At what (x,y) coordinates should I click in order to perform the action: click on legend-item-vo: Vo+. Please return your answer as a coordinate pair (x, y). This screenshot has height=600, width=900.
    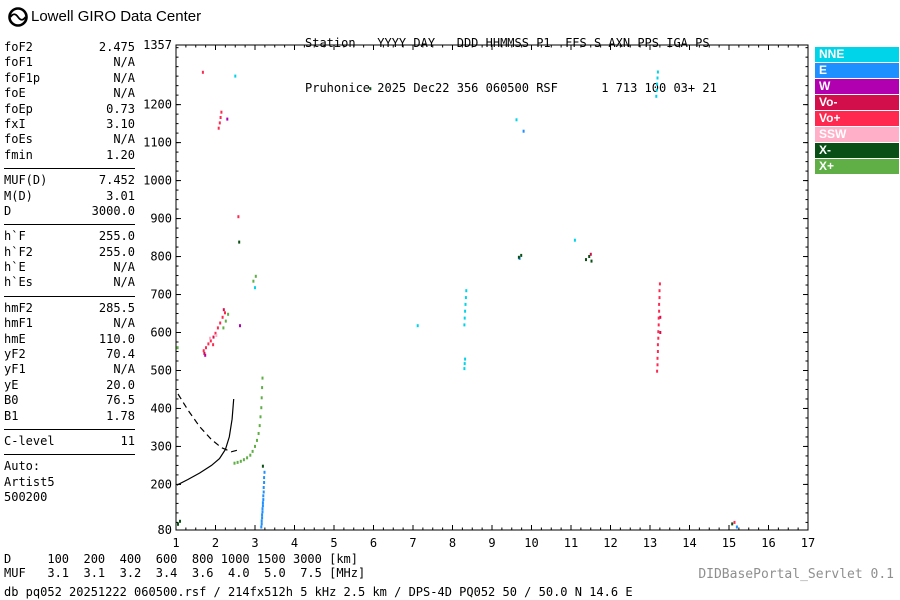
    Looking at the image, I should click on (857, 118).